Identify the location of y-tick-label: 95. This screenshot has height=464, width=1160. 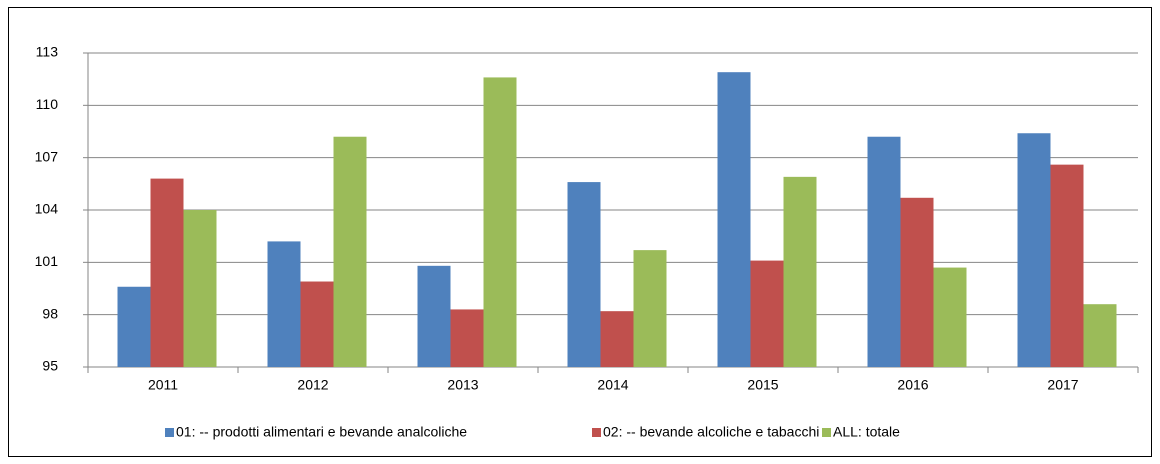
(50, 366).